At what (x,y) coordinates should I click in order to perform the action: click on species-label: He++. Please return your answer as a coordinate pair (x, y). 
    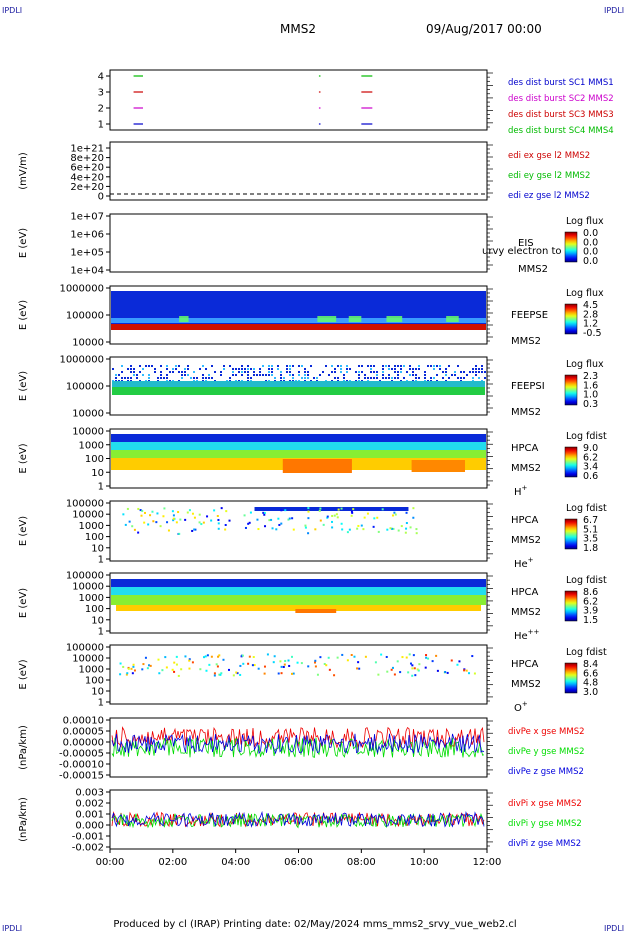
    Looking at the image, I should click on (527, 635).